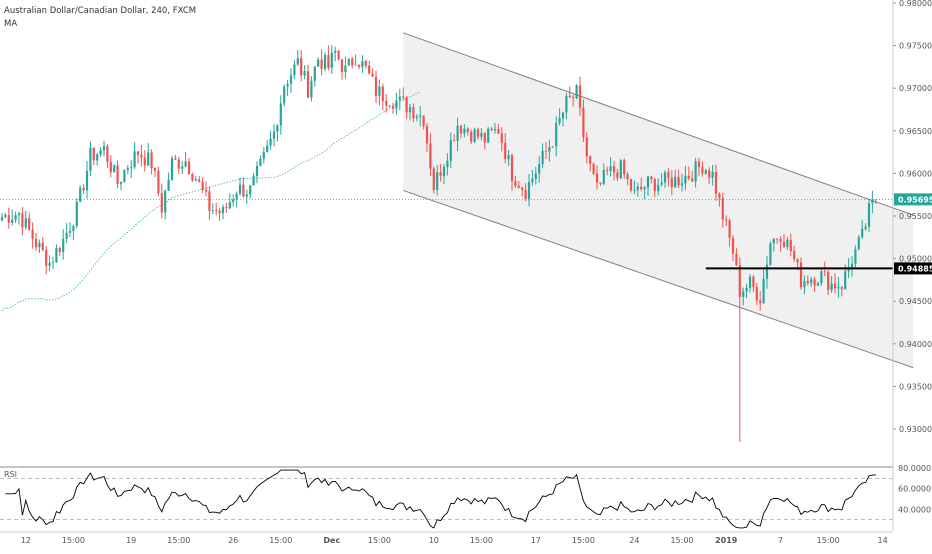 The width and height of the screenshot is (932, 554). I want to click on rsi-label: RSI, so click(10, 474).